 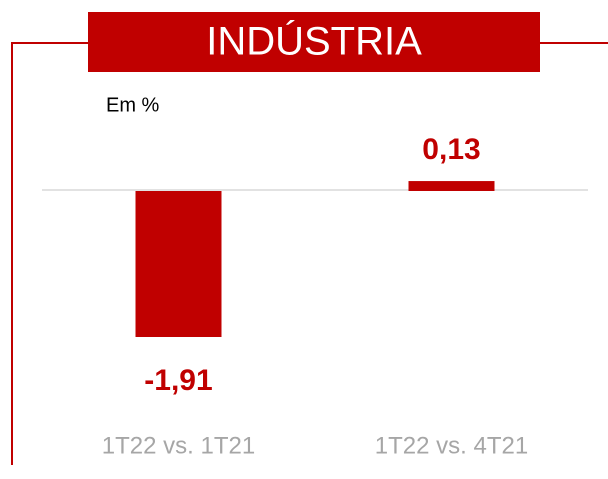 I want to click on x-tick-label: 1T22 vs. 4T21, so click(x=451, y=445).